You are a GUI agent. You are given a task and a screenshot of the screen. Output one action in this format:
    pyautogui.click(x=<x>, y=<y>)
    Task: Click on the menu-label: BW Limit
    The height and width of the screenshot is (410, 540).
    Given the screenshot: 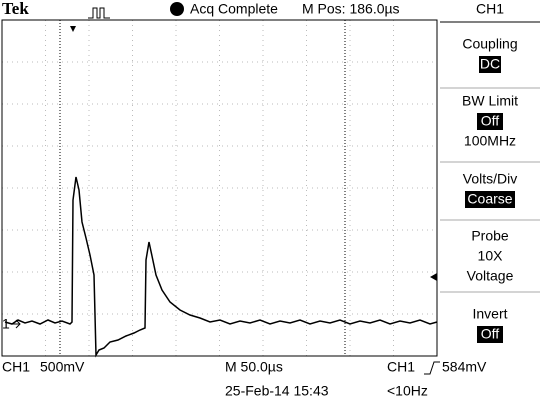 What is the action you would take?
    pyautogui.click(x=490, y=101)
    